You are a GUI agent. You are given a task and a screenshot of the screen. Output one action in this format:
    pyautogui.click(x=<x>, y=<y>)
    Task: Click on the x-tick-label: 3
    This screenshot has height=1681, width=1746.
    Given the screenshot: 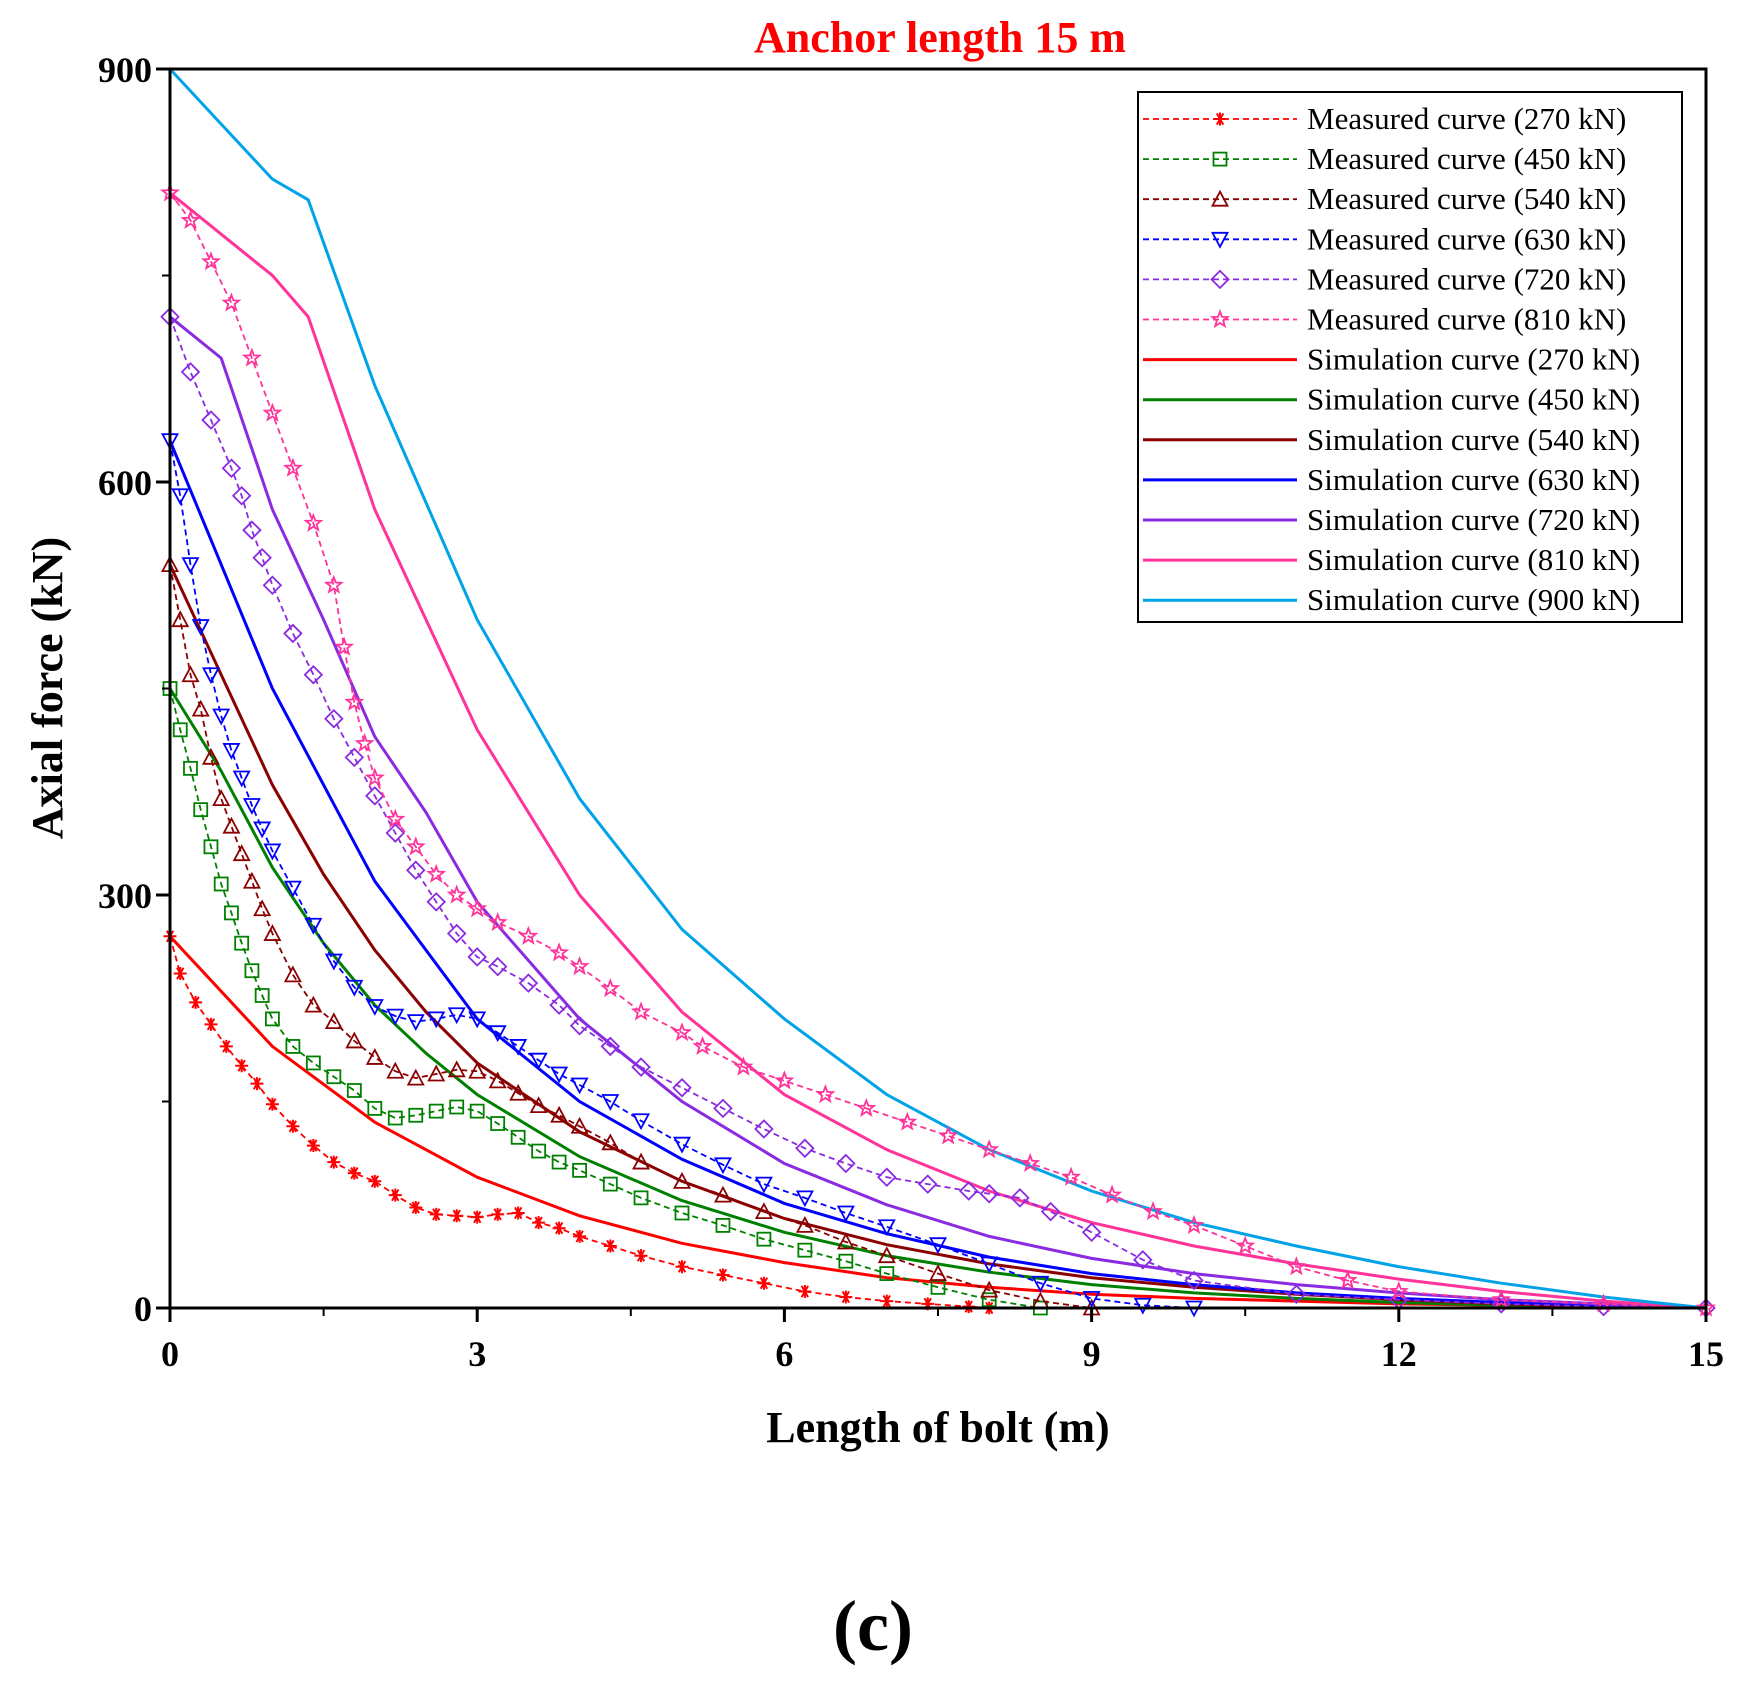 What is the action you would take?
    pyautogui.click(x=477, y=1354)
    